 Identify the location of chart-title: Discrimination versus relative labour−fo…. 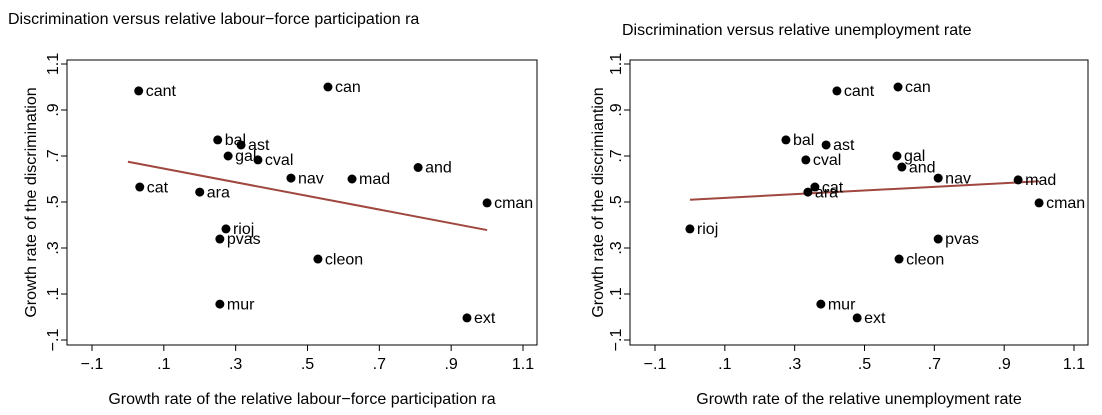
(213, 19).